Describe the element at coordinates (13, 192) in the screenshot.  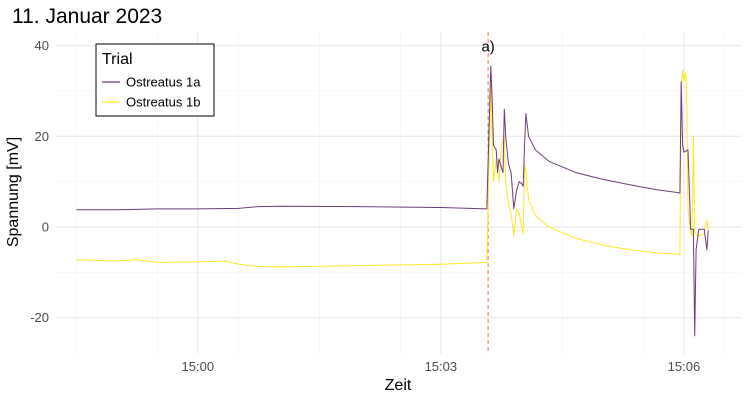
I see `y-axis-title: Spannung [mV]` at that location.